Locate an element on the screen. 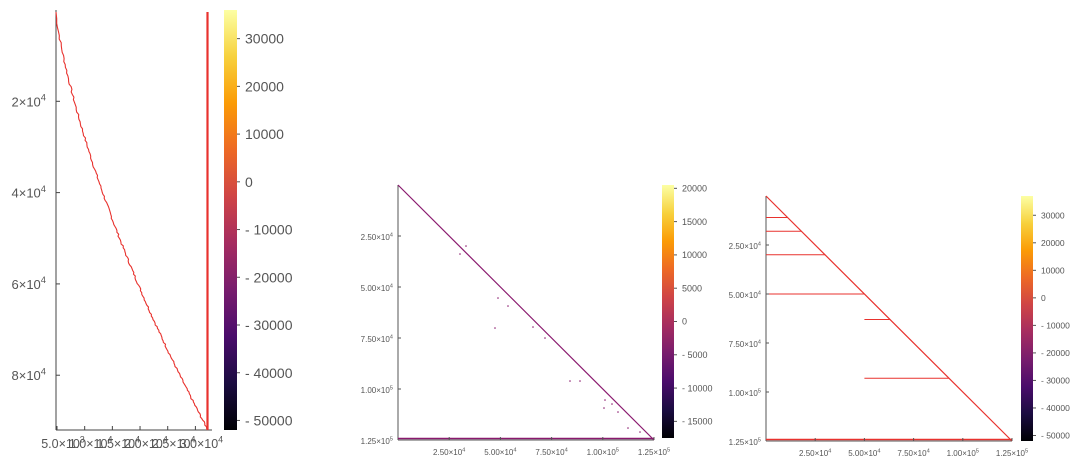 This screenshot has height=457, width=1070. x-tick-label: 1.0×10⁴ is located at coordinates (91, 442).